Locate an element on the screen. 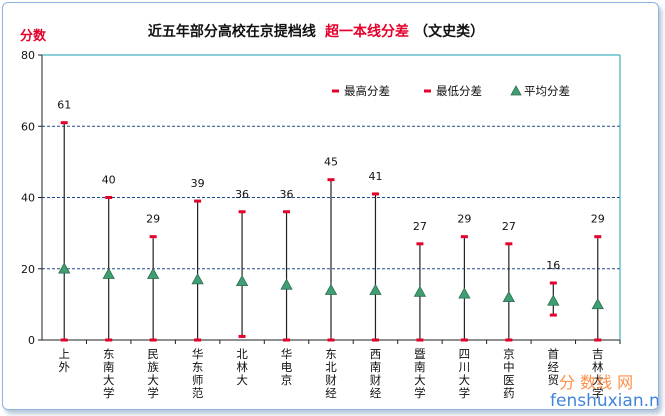 The image size is (665, 416). chart-title-main: 近五年部分高校在京提档线 is located at coordinates (232, 31).